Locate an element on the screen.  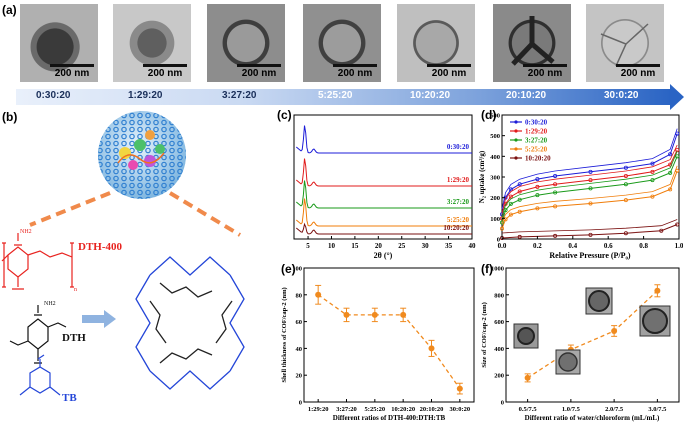
tem-image-5: 200 nm is located at coordinates (436, 43).